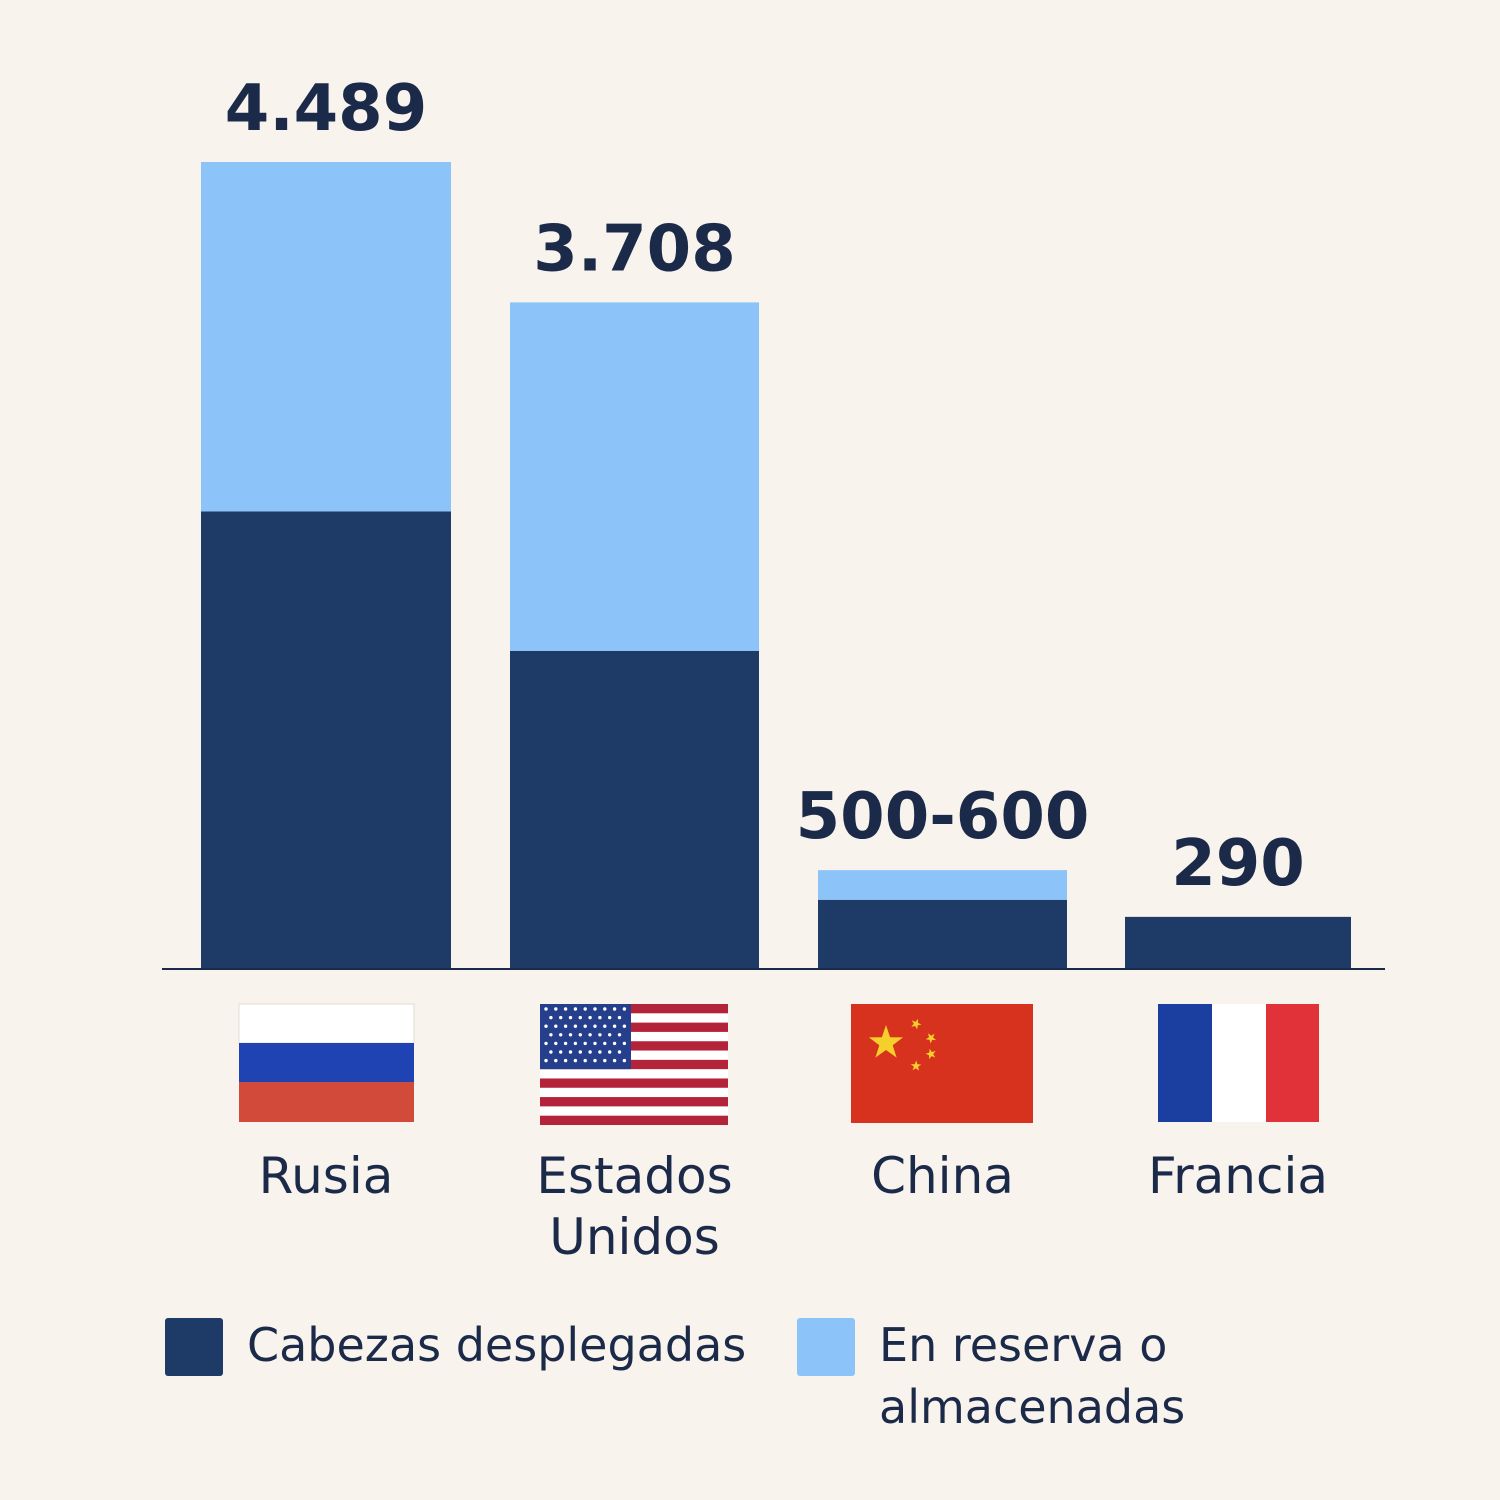 The width and height of the screenshot is (1500, 1500). I want to click on france-flag-icon, so click(1238, 1063).